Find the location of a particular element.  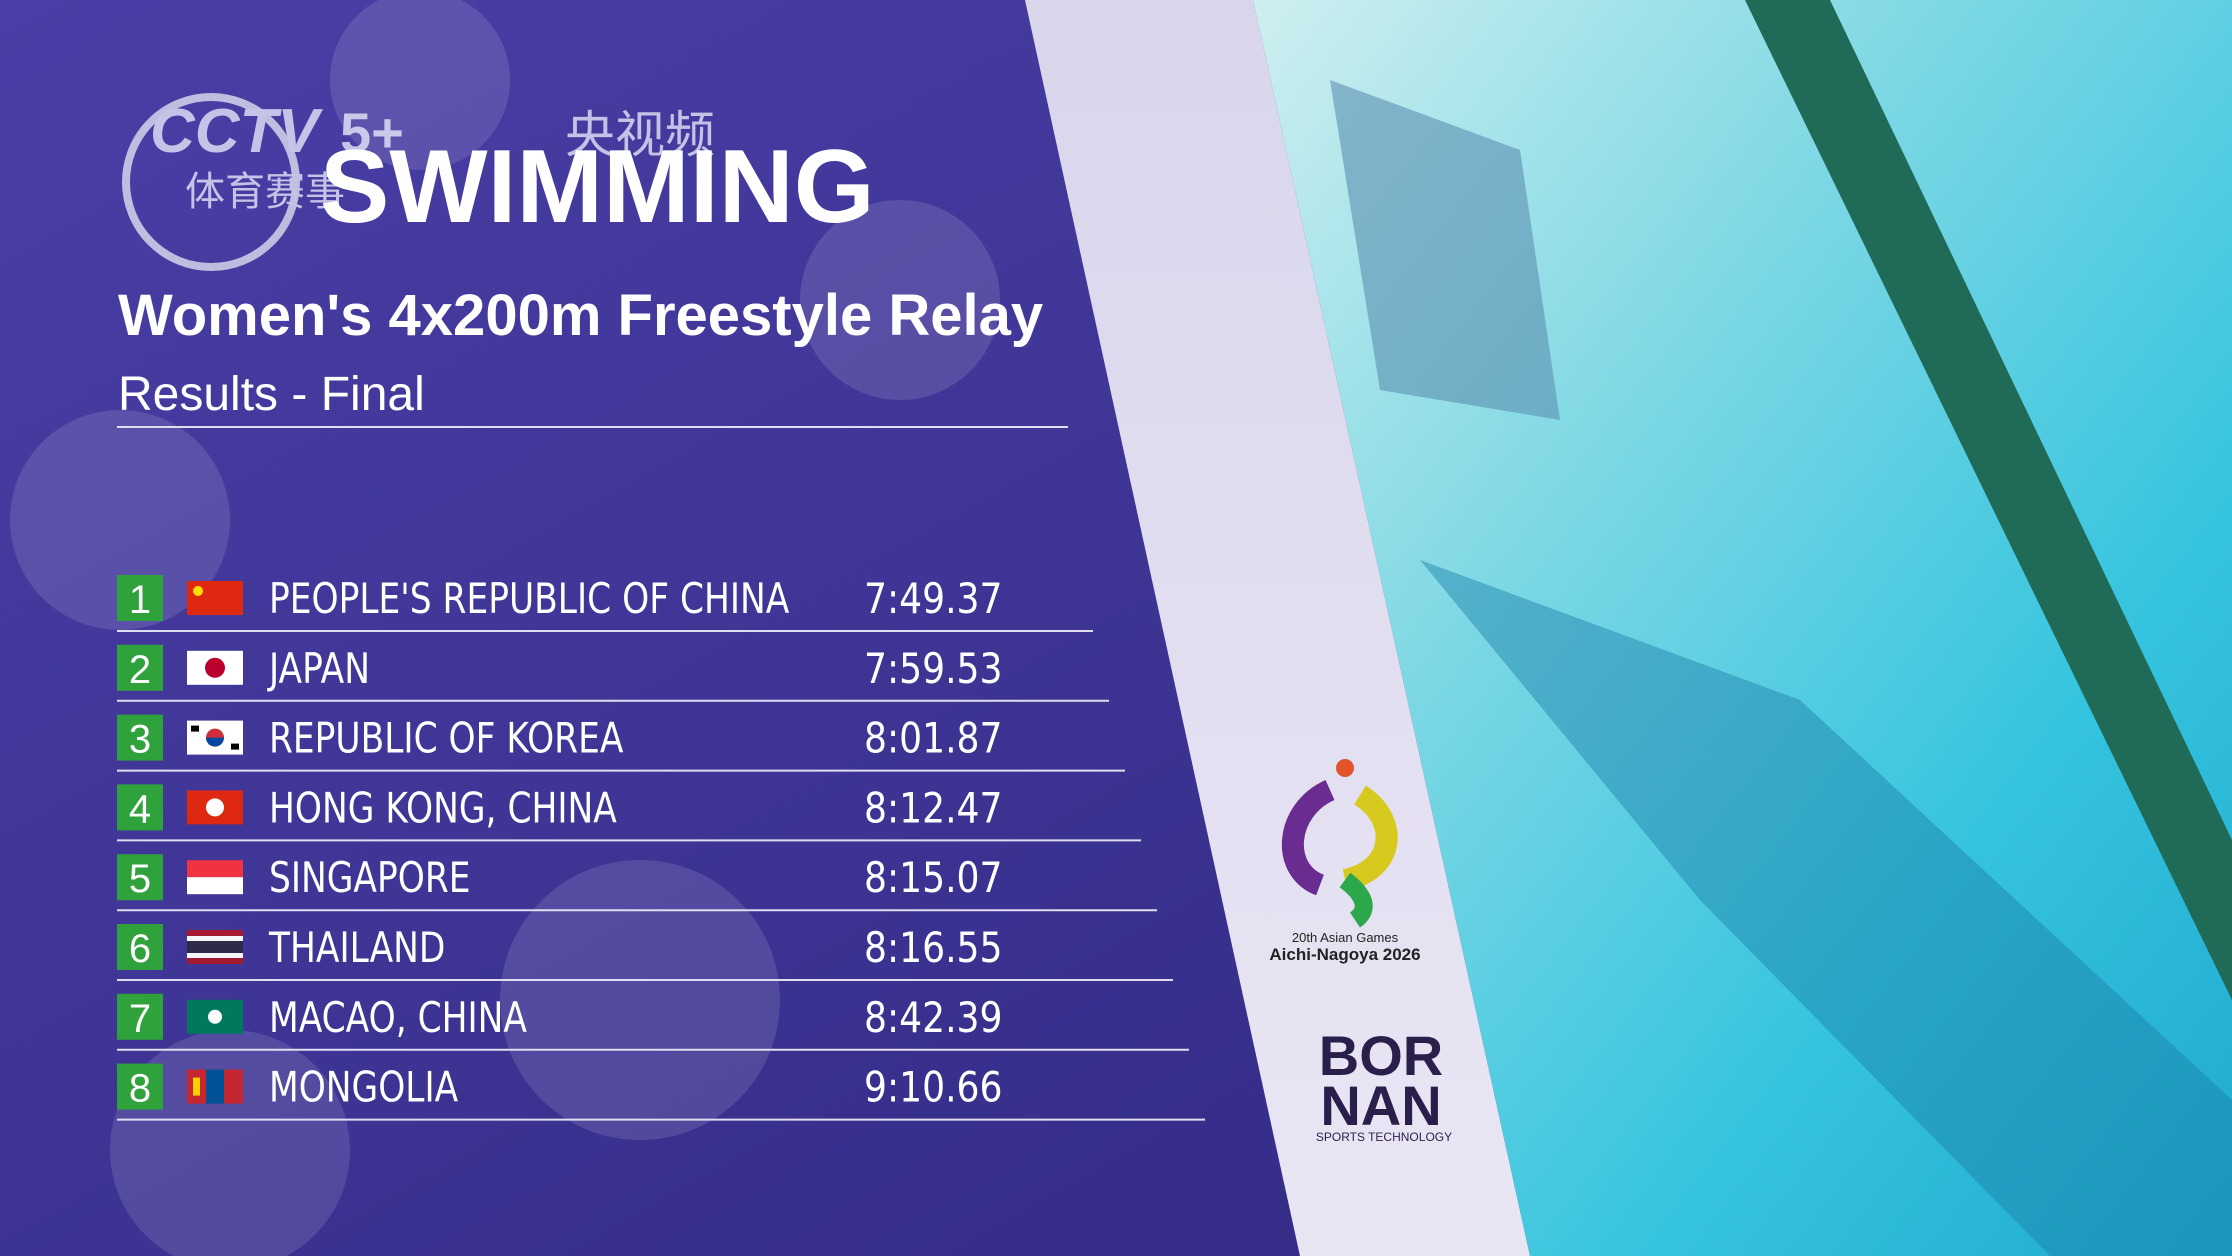

country: HONG KONG, CHINA is located at coordinates (443, 808).